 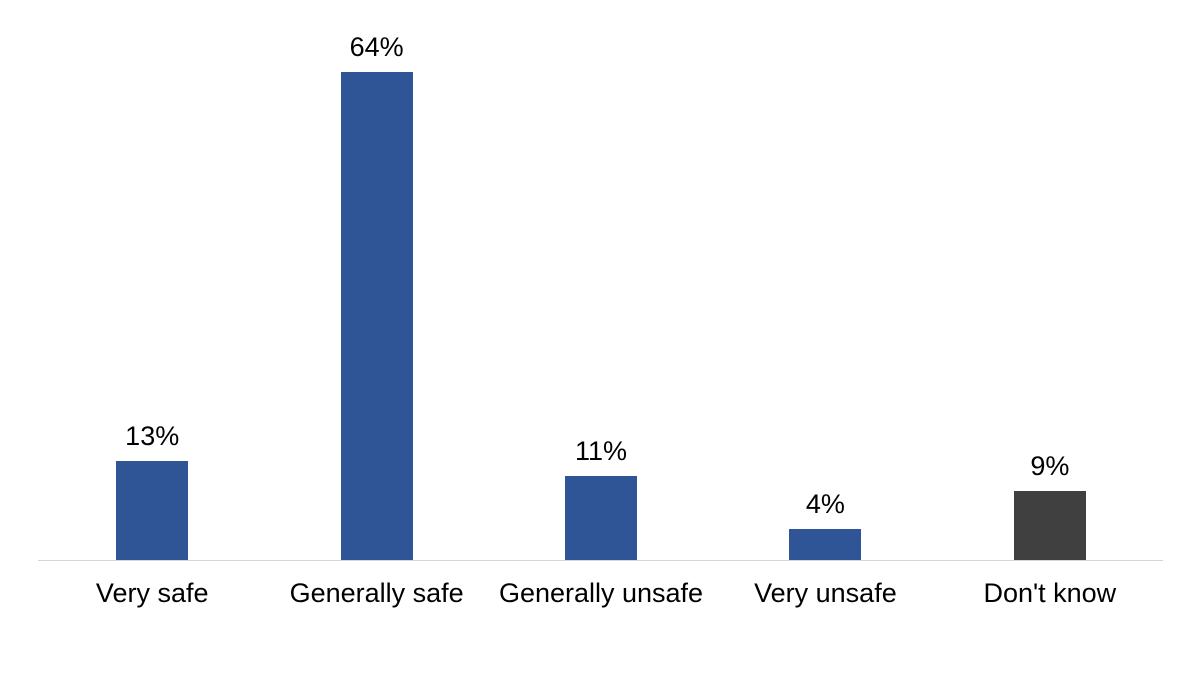 I want to click on bar-value-label: 13%, so click(x=152, y=436).